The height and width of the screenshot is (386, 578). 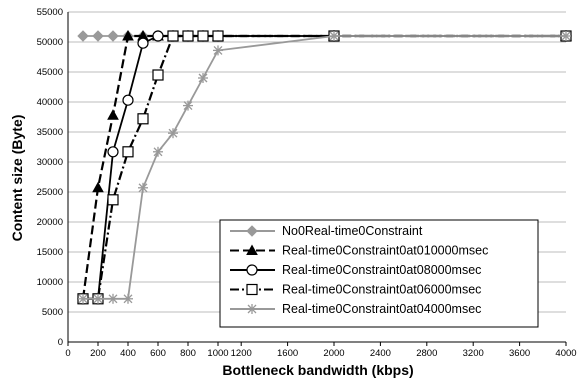 I want to click on x-tick-label: 2800, so click(x=426, y=353).